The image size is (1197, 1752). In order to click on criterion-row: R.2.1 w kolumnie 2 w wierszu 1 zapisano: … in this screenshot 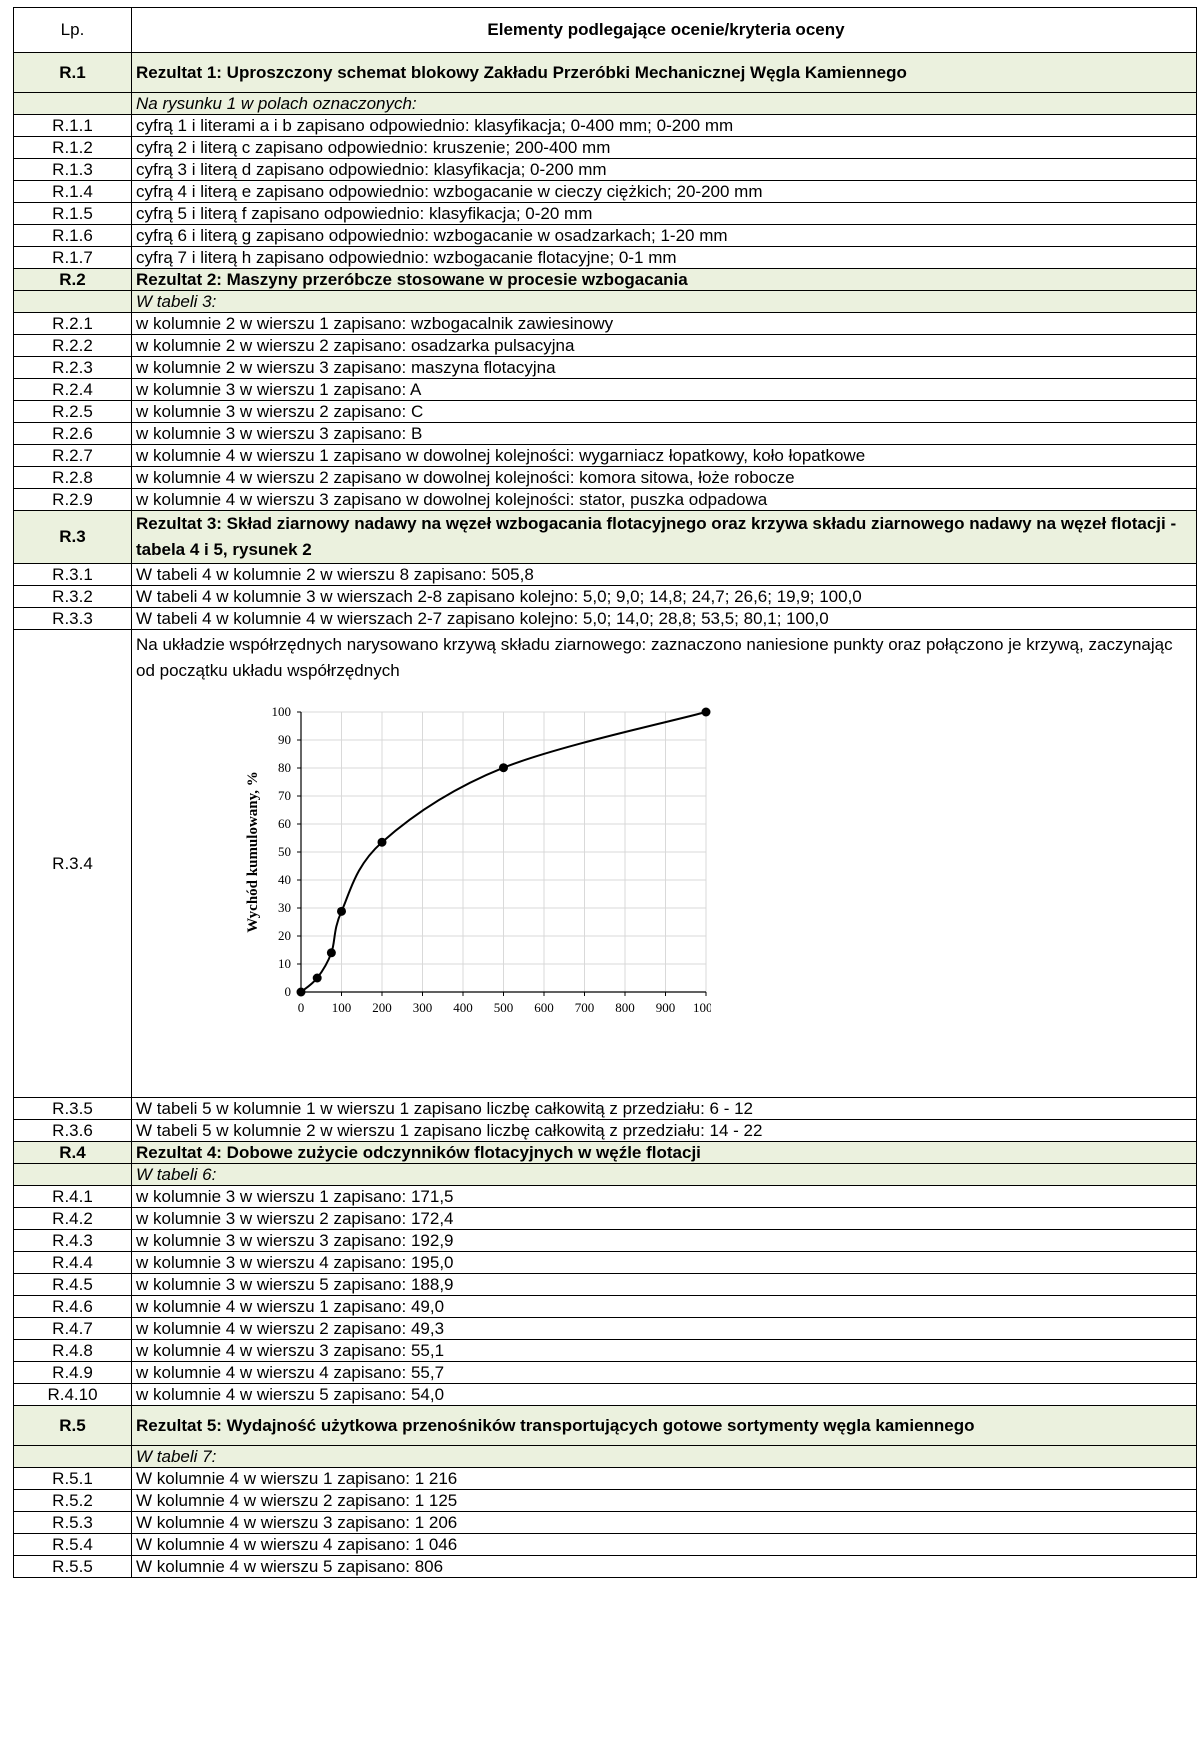, I will do `click(605, 323)`.